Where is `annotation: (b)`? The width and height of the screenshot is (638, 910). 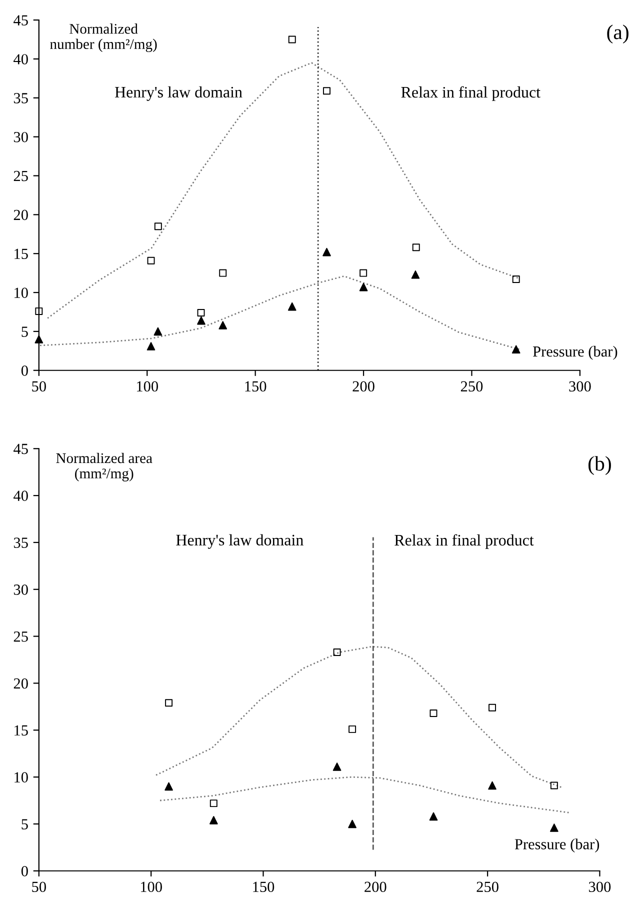
annotation: (b) is located at coordinates (599, 465).